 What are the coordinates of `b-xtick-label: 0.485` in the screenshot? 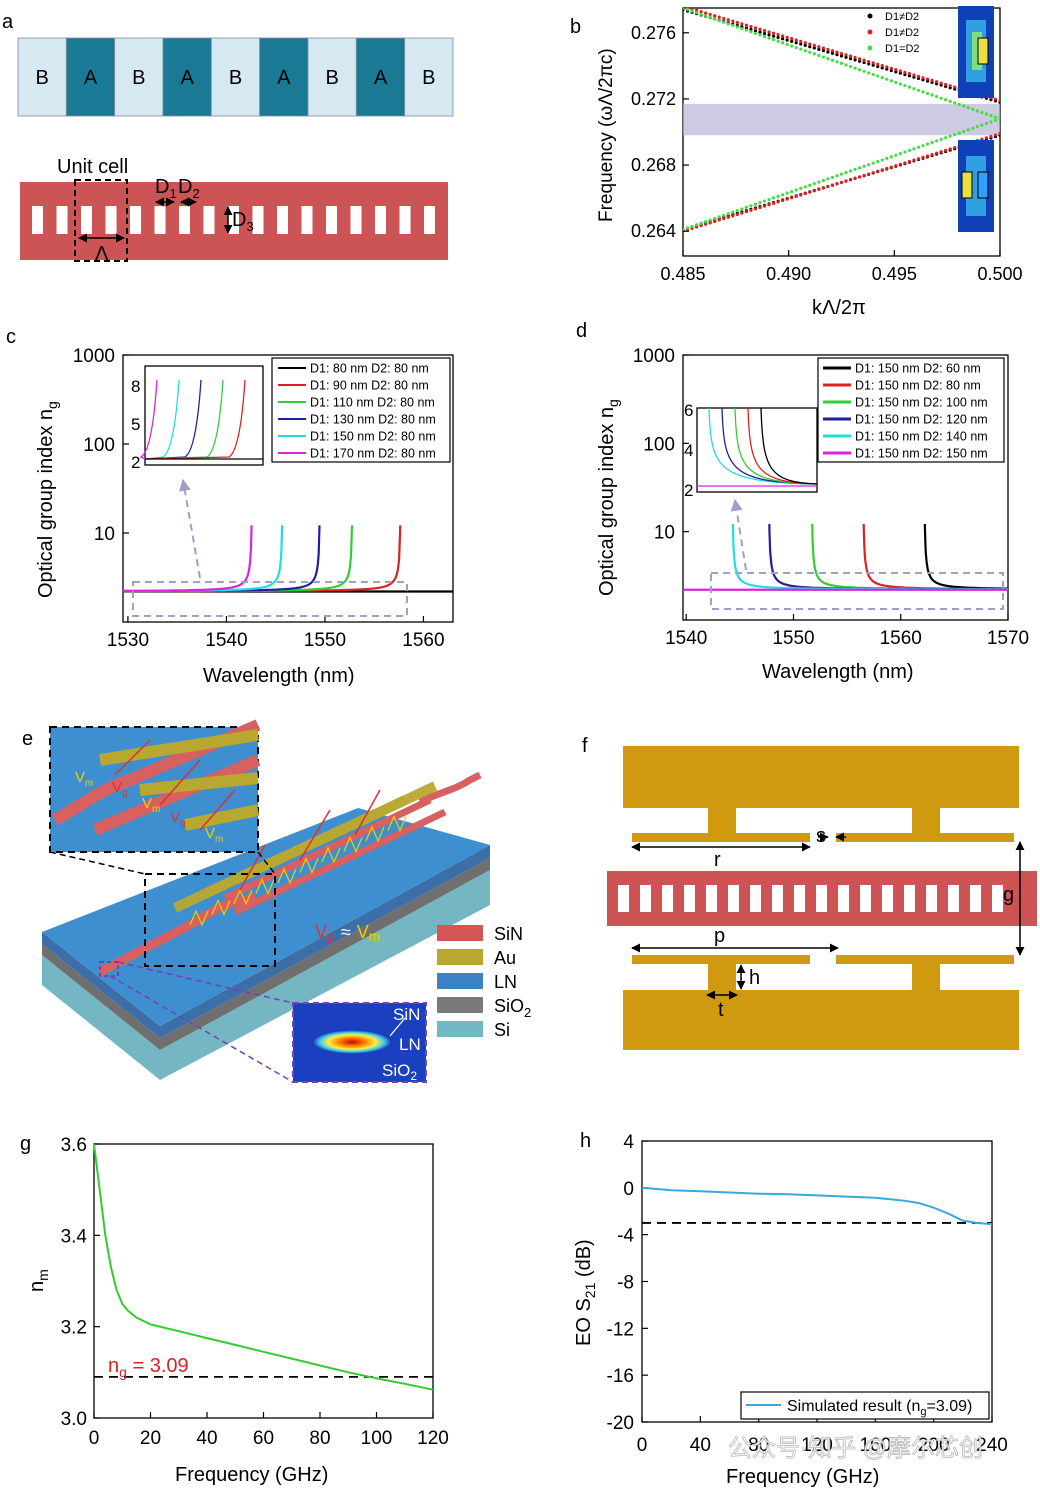 It's located at (682, 274).